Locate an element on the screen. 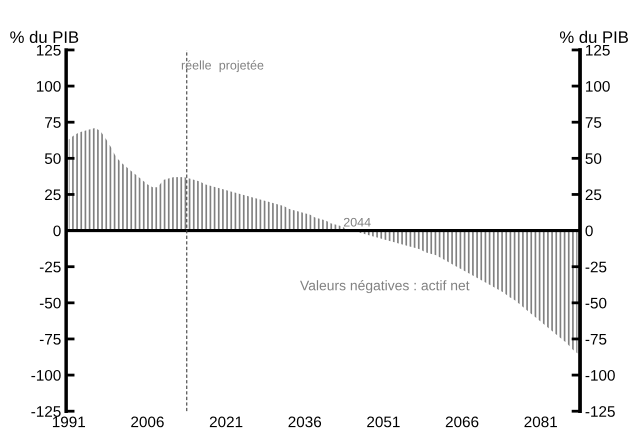  x-tick-label: 2006 is located at coordinates (147, 422).